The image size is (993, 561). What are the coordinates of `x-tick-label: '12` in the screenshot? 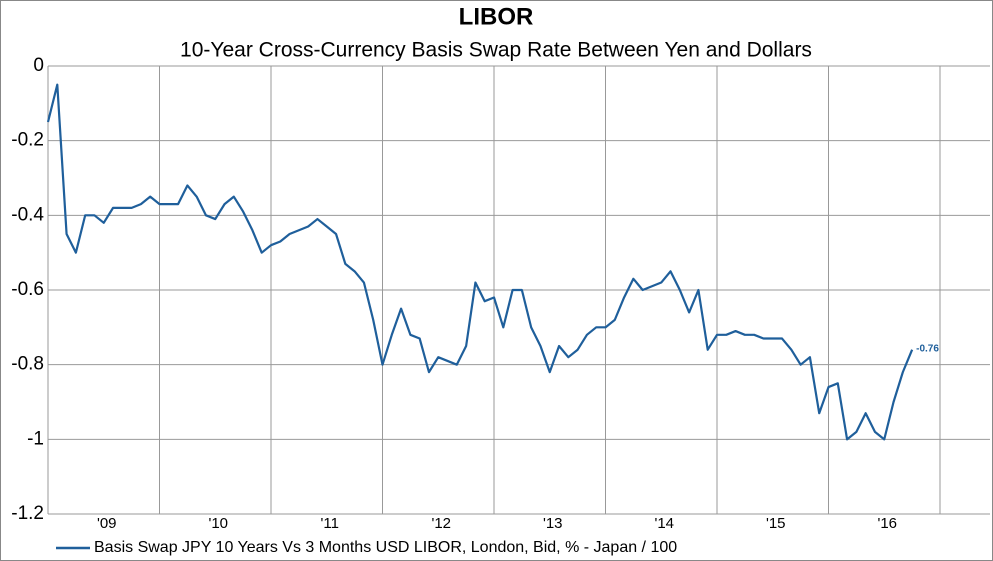 It's located at (441, 523).